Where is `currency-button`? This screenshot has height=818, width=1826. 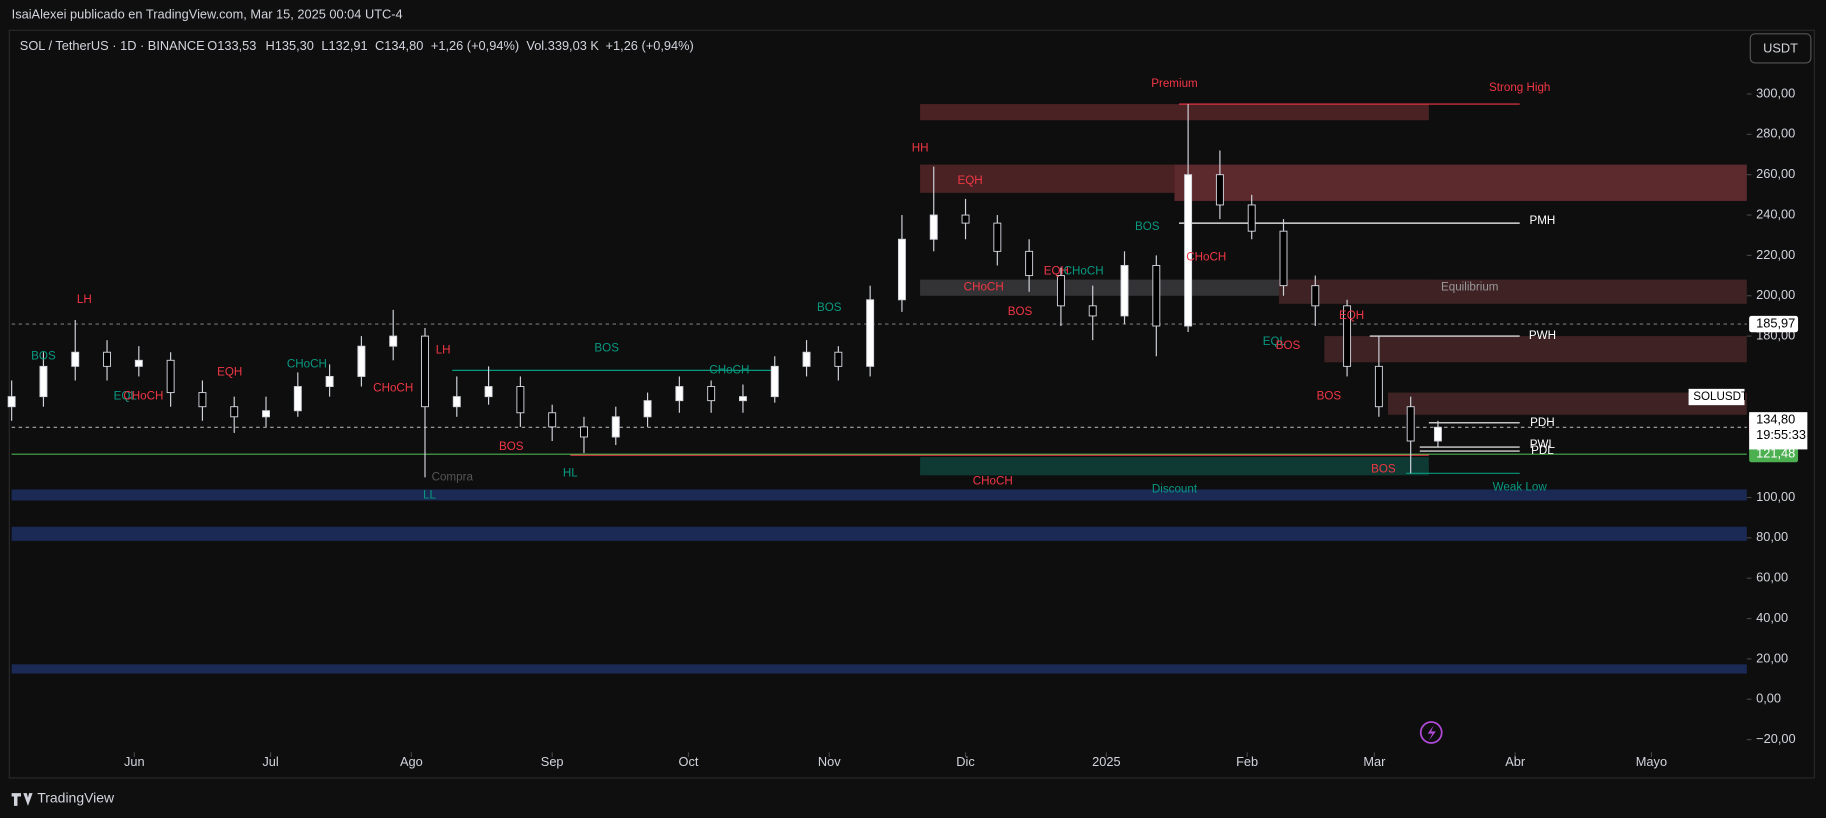 currency-button is located at coordinates (1780, 48).